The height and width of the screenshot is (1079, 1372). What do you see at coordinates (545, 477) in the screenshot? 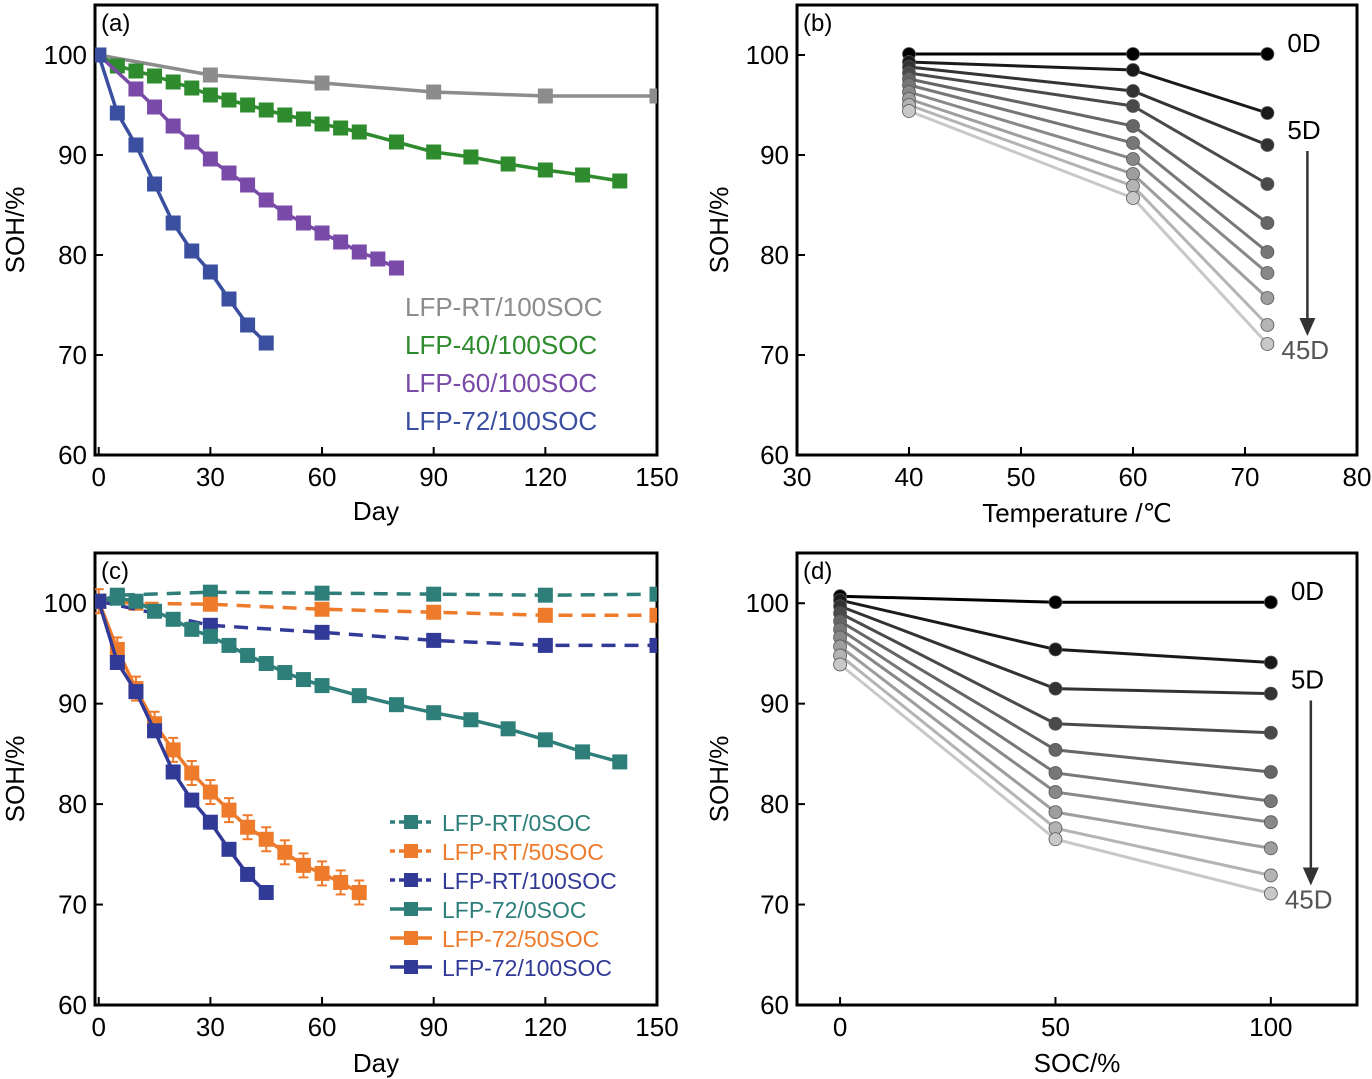
I see `x-tick-label: 120` at bounding box center [545, 477].